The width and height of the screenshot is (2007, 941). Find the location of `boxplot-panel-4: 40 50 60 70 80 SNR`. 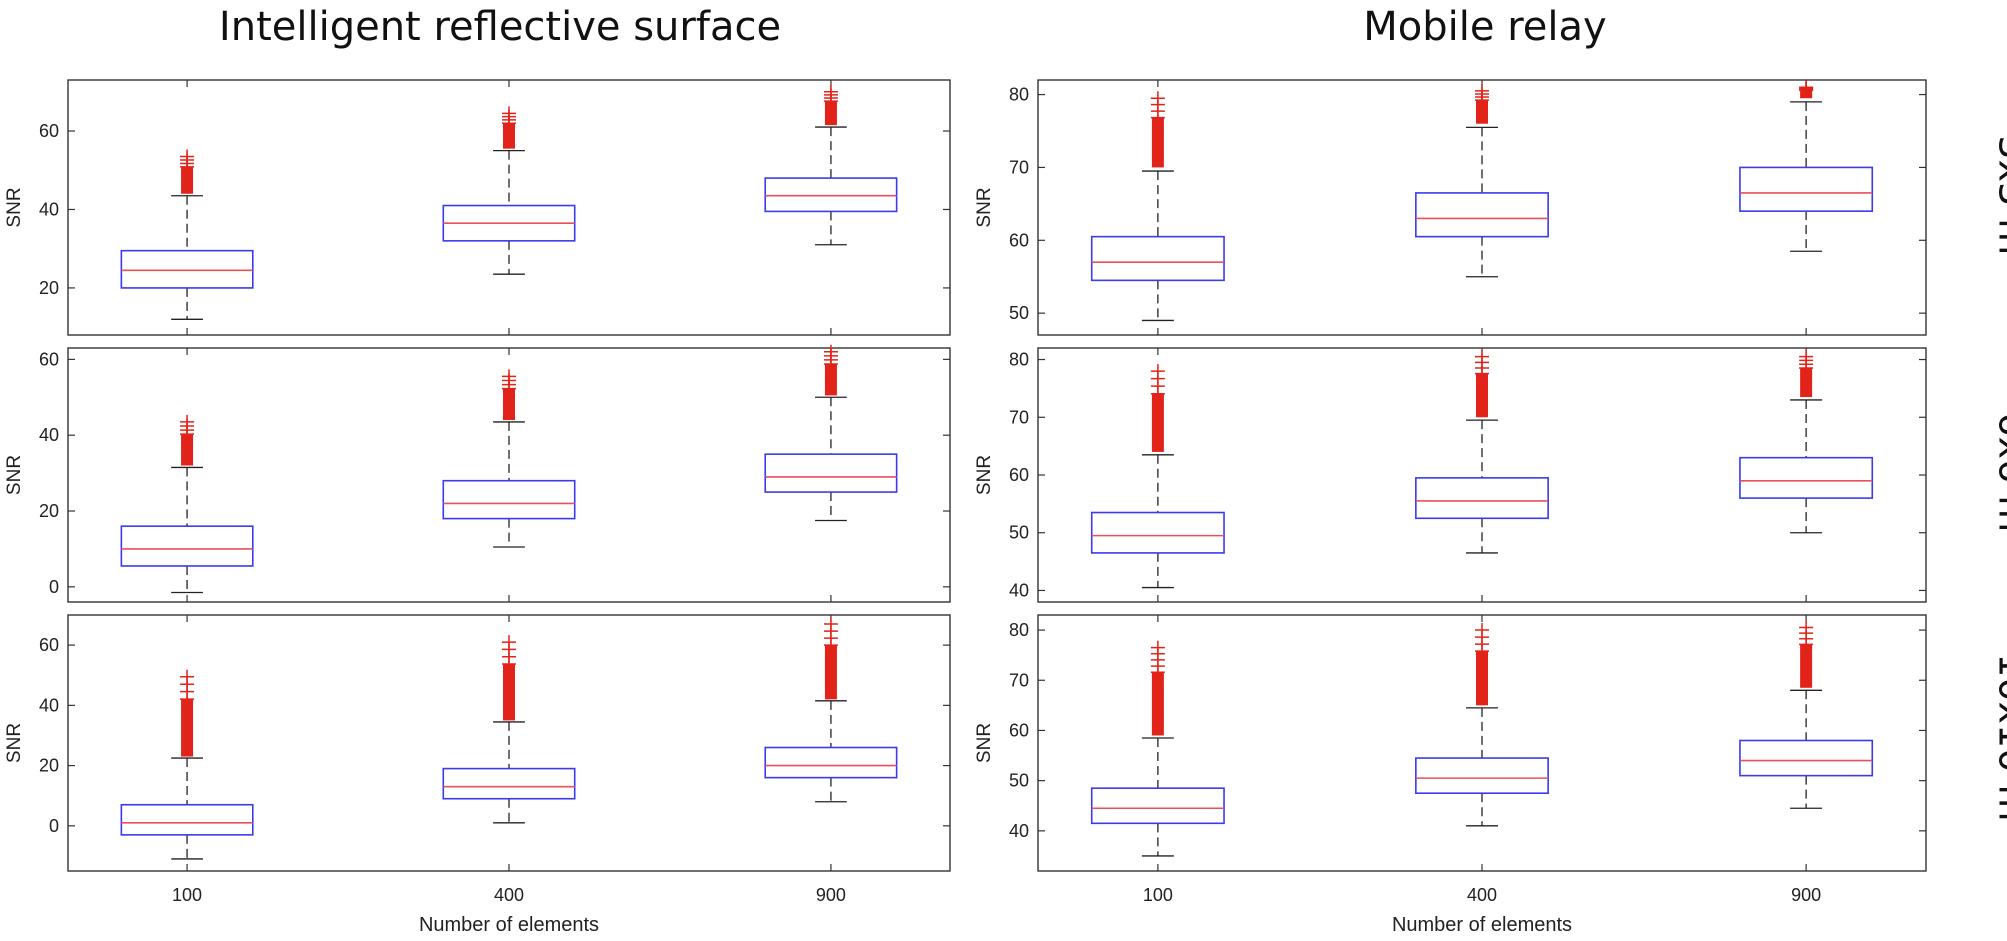

boxplot-panel-4: 40 50 60 70 80 SNR is located at coordinates (1450, 475).